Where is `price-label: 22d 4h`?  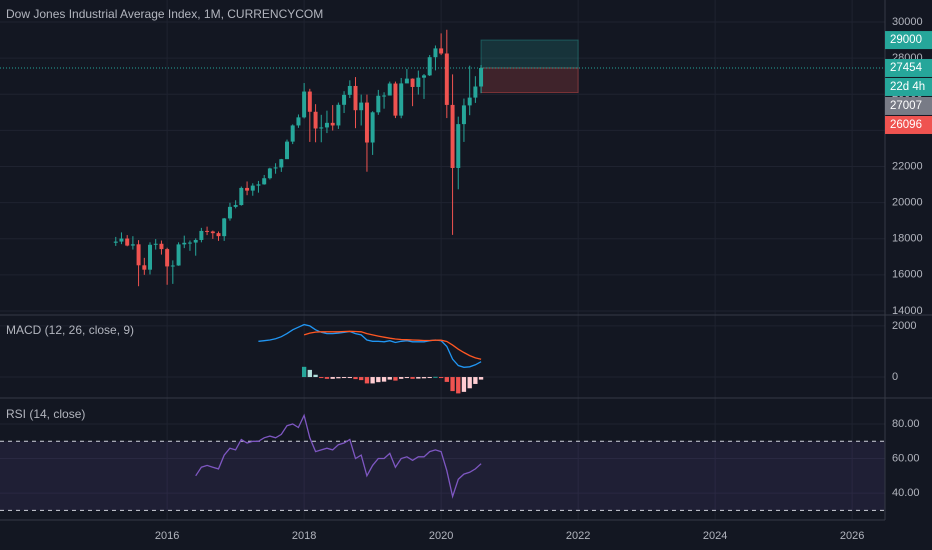 price-label: 22d 4h is located at coordinates (907, 87).